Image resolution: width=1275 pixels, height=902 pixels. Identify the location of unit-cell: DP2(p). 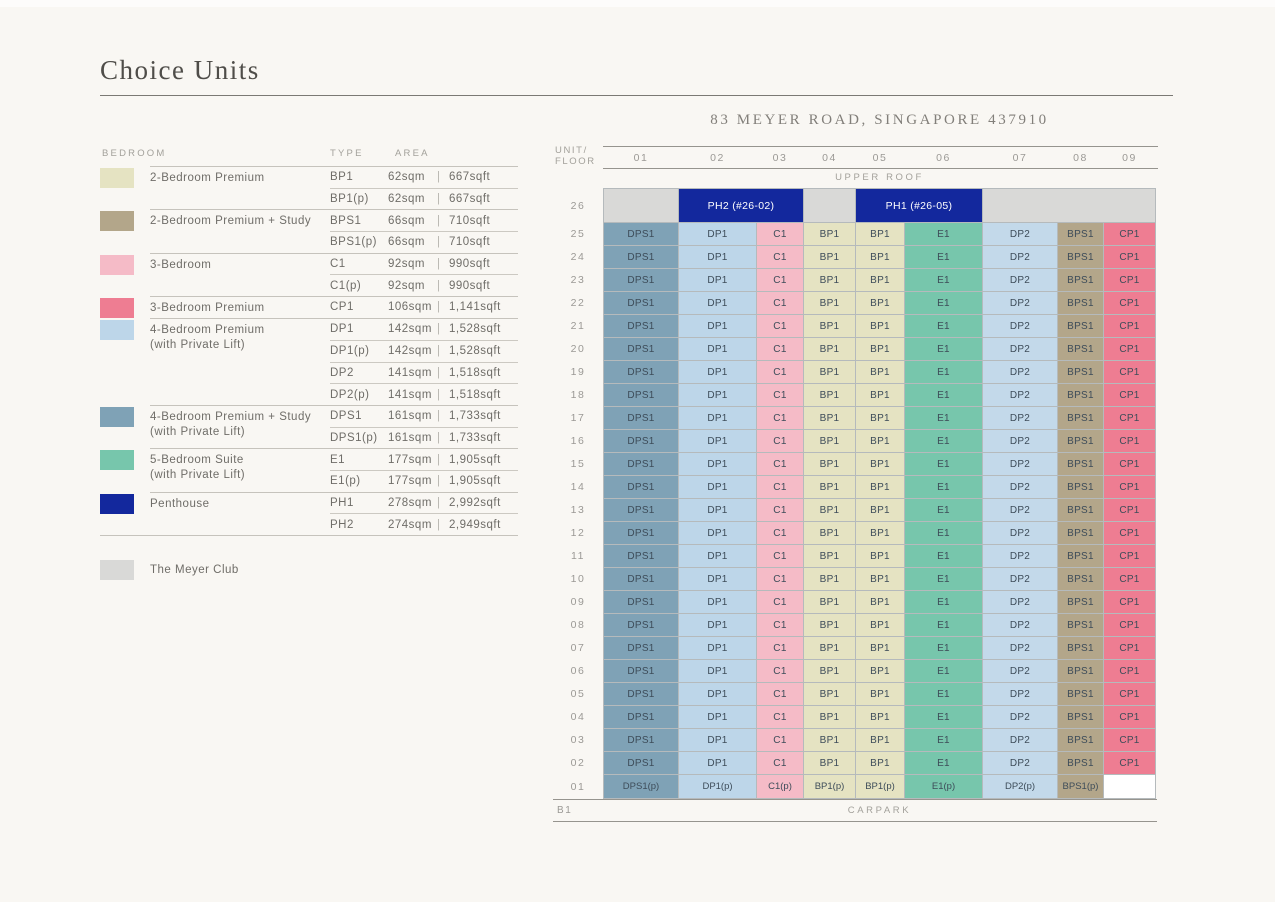
(1020, 786).